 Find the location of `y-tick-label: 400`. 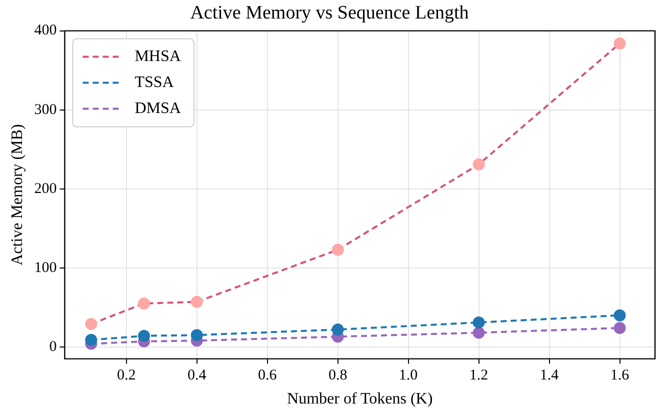

y-tick-label: 400 is located at coordinates (45, 30).